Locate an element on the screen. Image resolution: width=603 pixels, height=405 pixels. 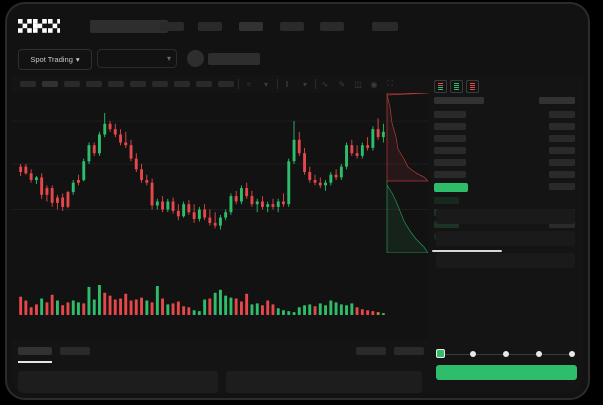
bottom-tab-bar is located at coordinates (220, 366).